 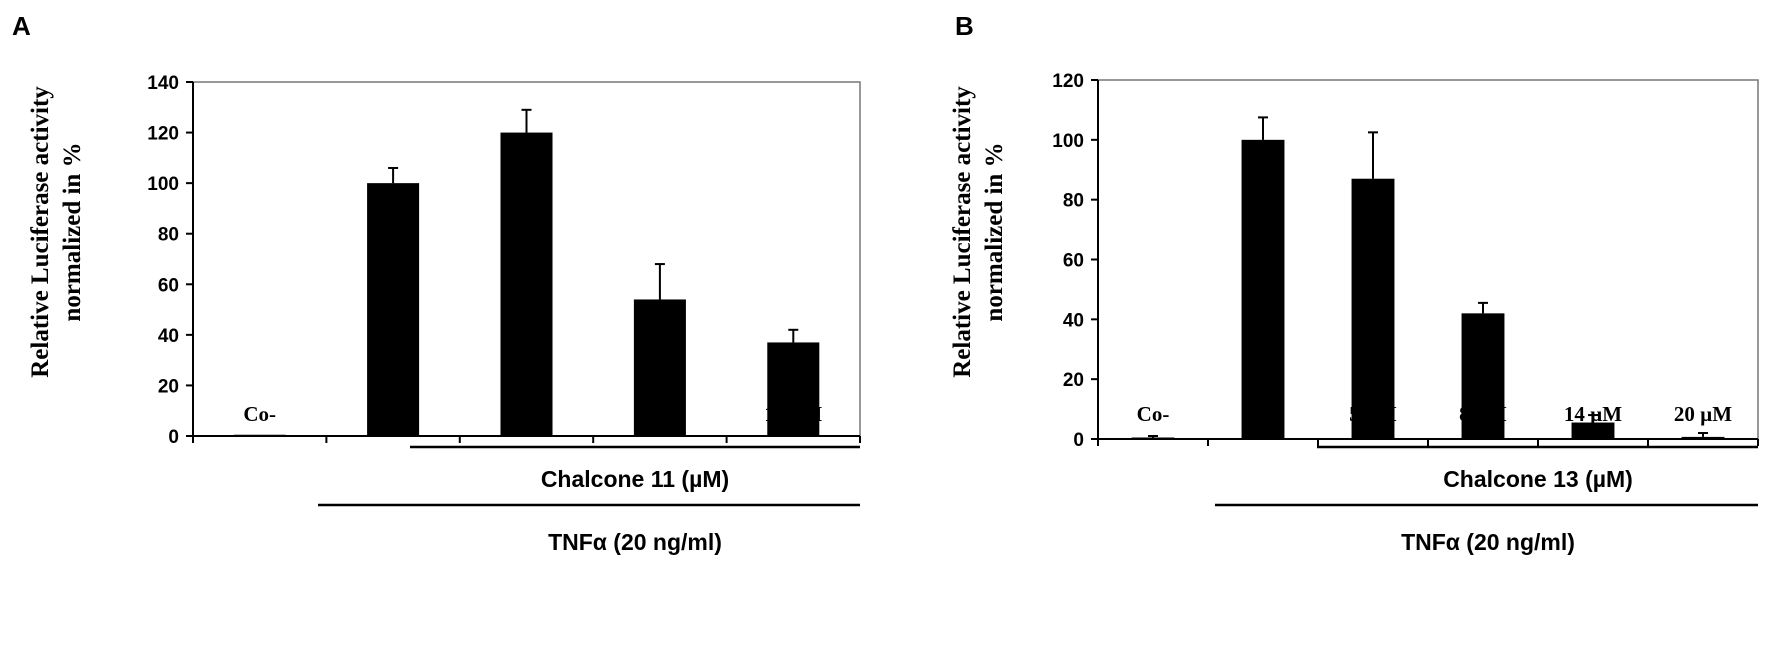 What do you see at coordinates (1593, 414) in the screenshot?
I see `x-tick-label: 14 µM` at bounding box center [1593, 414].